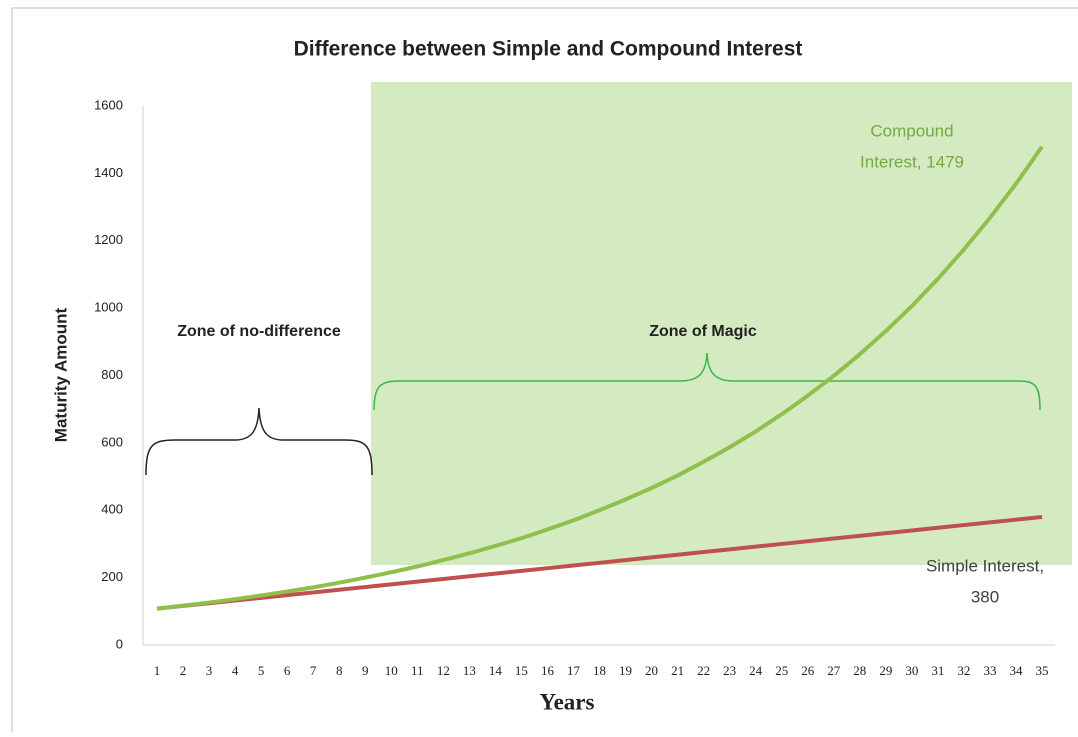 This screenshot has height=737, width=1078. What do you see at coordinates (781, 670) in the screenshot?
I see `x-tick-label: 25` at bounding box center [781, 670].